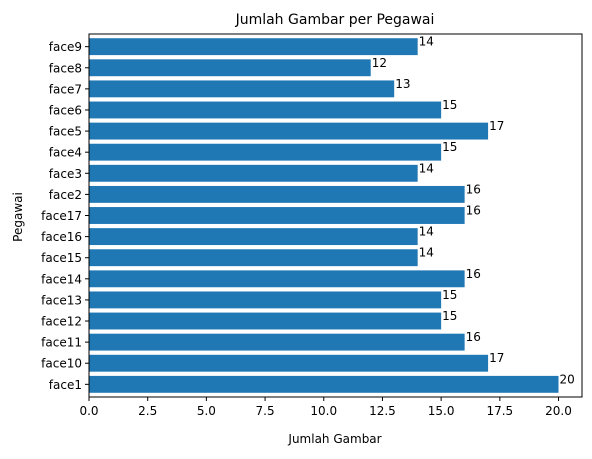 Image resolution: width=592 pixels, height=459 pixels. I want to click on y-tick-label-face15: face15, so click(61, 258).